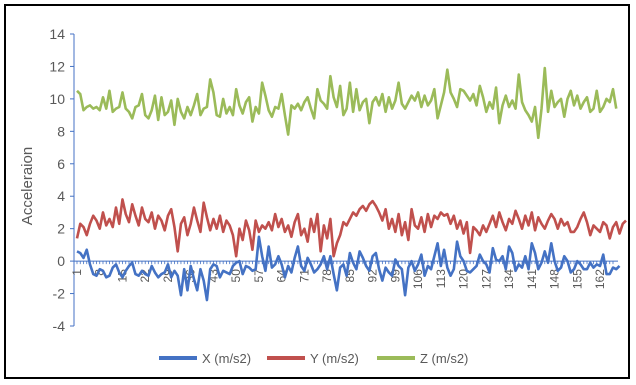 The height and width of the screenshot is (385, 636). Describe the element at coordinates (100, 272) in the screenshot. I see `x-tick-label: 8` at that location.